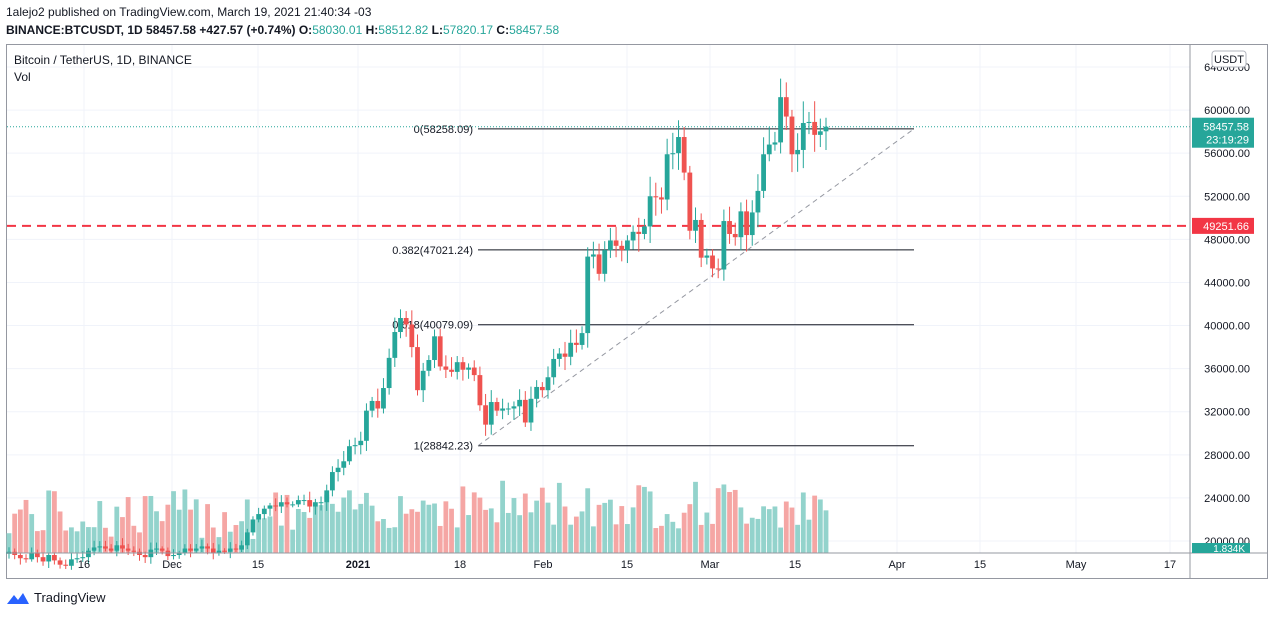 The height and width of the screenshot is (617, 1274). Describe the element at coordinates (74, 30) in the screenshot. I see `symbol-label: BINANCE:BTCUSDT, 1D` at that location.